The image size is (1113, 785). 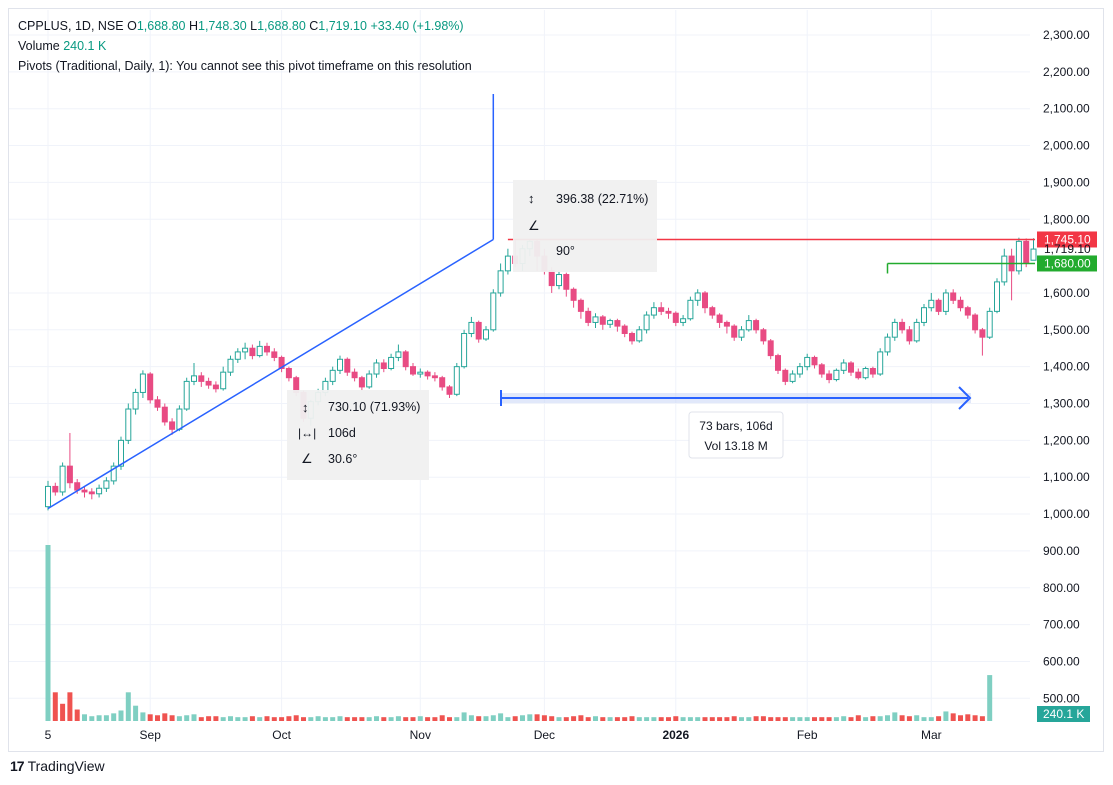 I want to click on legend-volume-row: Volume 240.1 K, so click(x=245, y=46).